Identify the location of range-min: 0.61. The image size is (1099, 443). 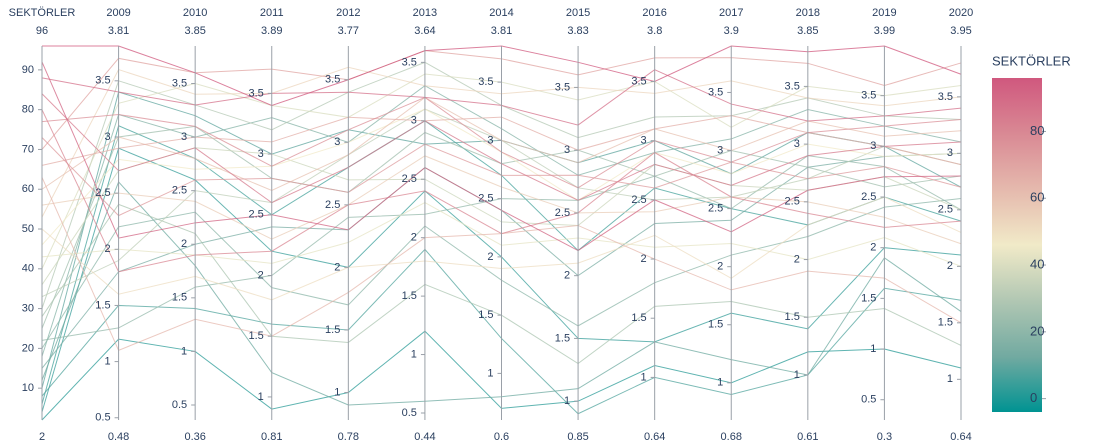
(807, 437).